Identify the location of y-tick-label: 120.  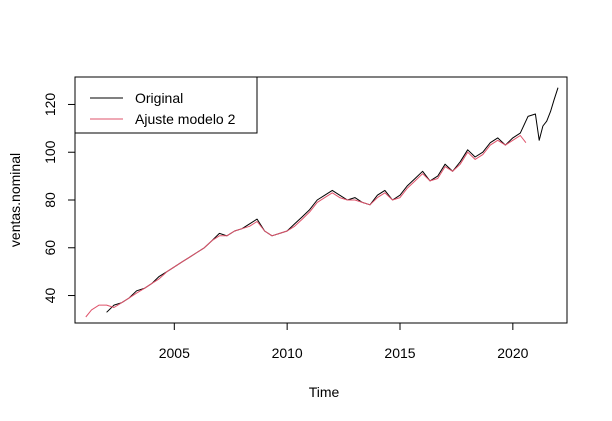
(50, 105).